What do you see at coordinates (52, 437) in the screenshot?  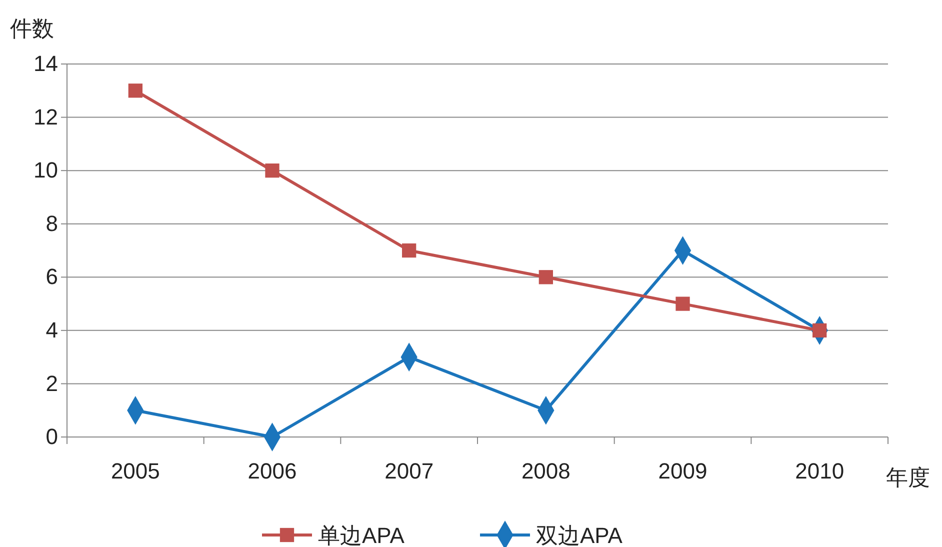 I see `y-tick-label: 0` at bounding box center [52, 437].